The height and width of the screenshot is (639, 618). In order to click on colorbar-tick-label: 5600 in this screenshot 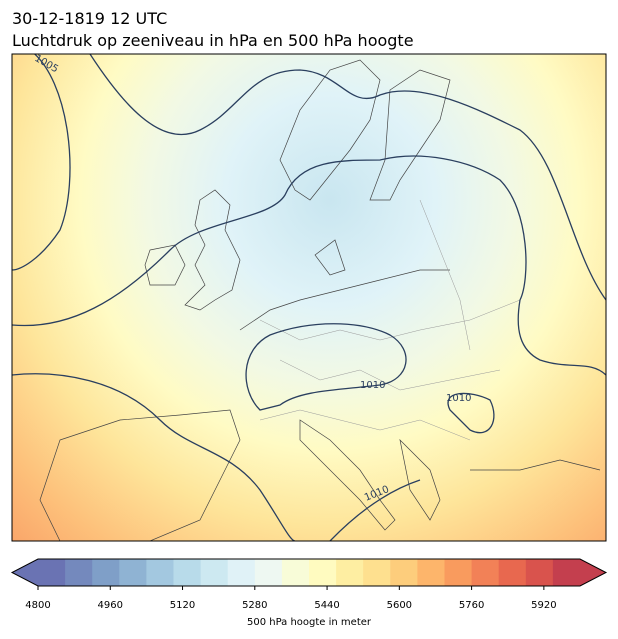, I will do `click(399, 605)`.